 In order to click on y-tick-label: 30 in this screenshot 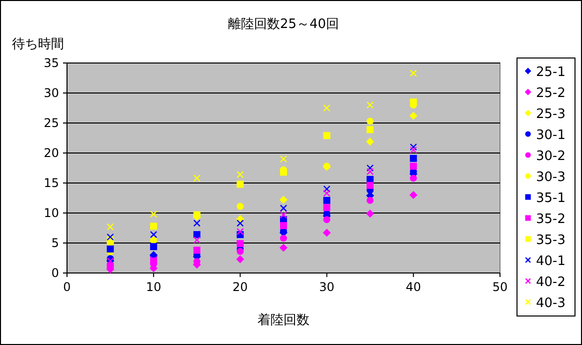, I will do `click(51, 93)`.